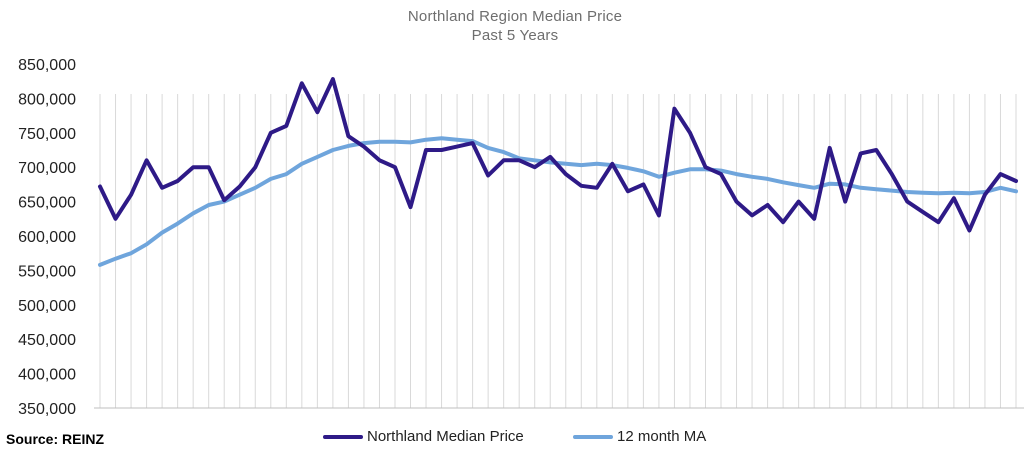  I want to click on y-tick-label: 500,000, so click(47, 306).